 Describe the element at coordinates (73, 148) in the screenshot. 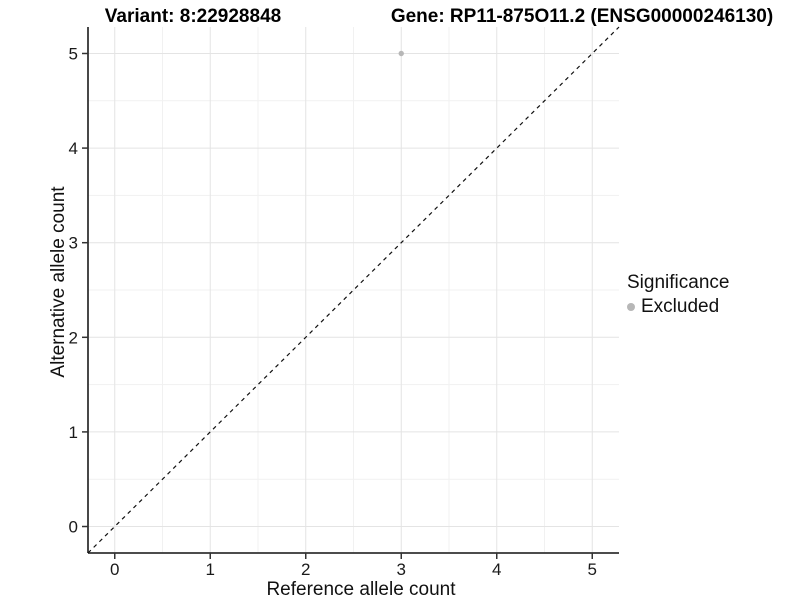

I see `y-tick-label: 4` at that location.